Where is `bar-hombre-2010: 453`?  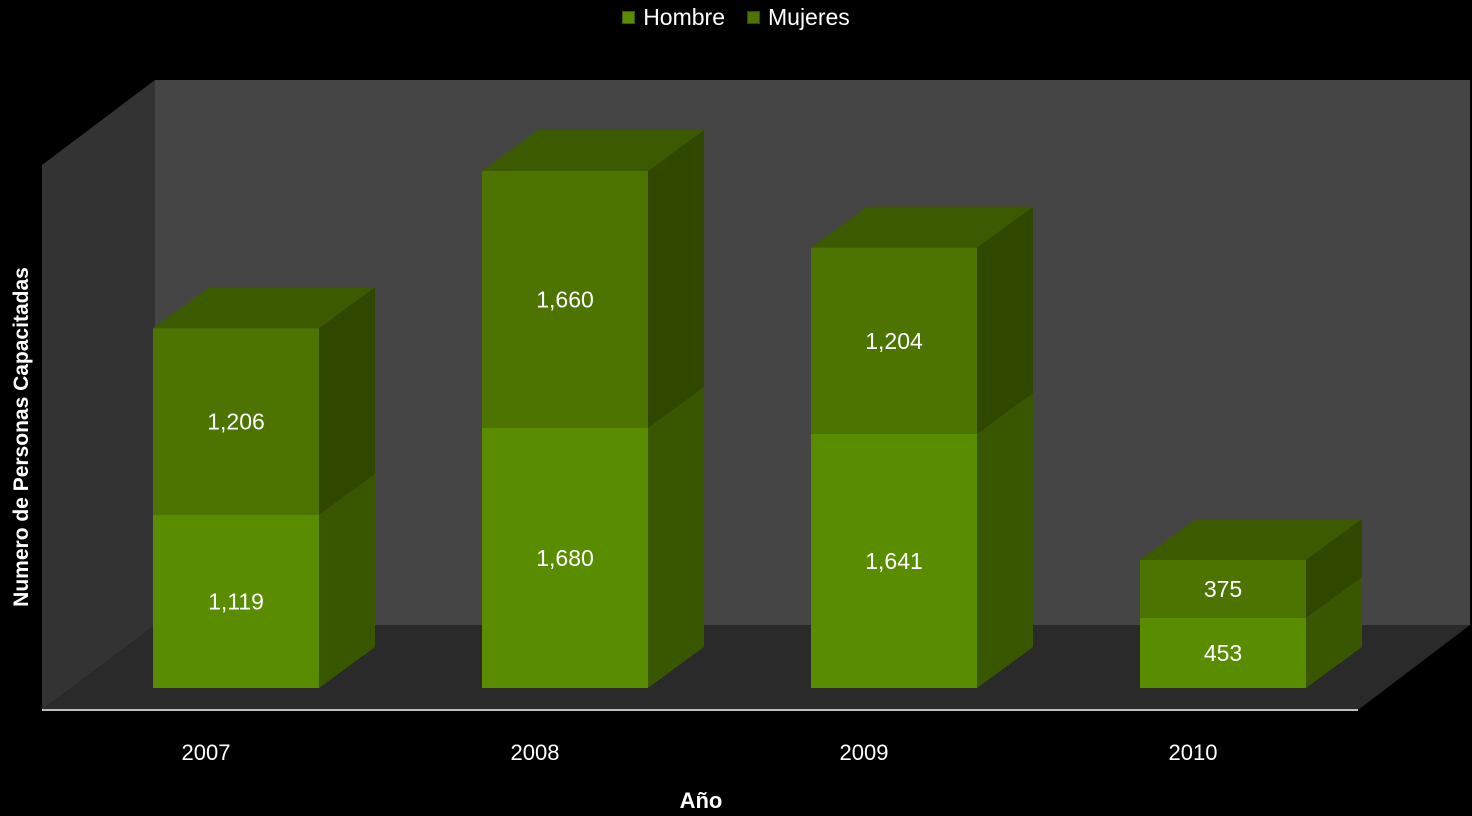 bar-hombre-2010: 453 is located at coordinates (1251, 632).